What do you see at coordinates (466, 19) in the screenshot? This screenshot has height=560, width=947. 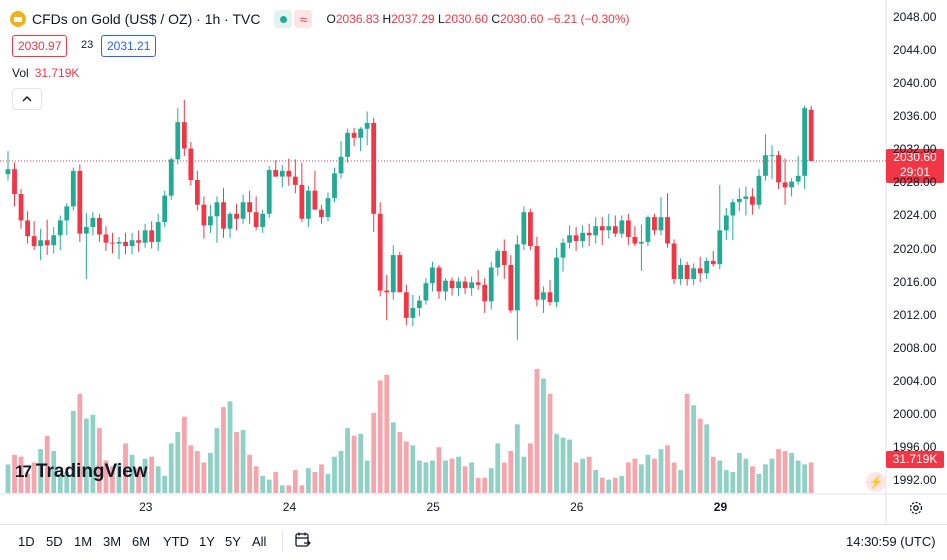 I see `low-value: 2030.60` at bounding box center [466, 19].